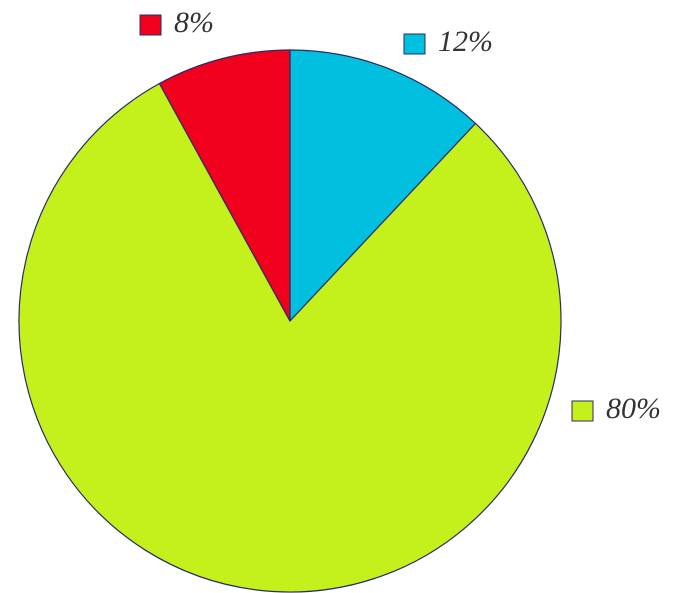  What do you see at coordinates (465, 41) in the screenshot?
I see `value-label: 12%` at bounding box center [465, 41].